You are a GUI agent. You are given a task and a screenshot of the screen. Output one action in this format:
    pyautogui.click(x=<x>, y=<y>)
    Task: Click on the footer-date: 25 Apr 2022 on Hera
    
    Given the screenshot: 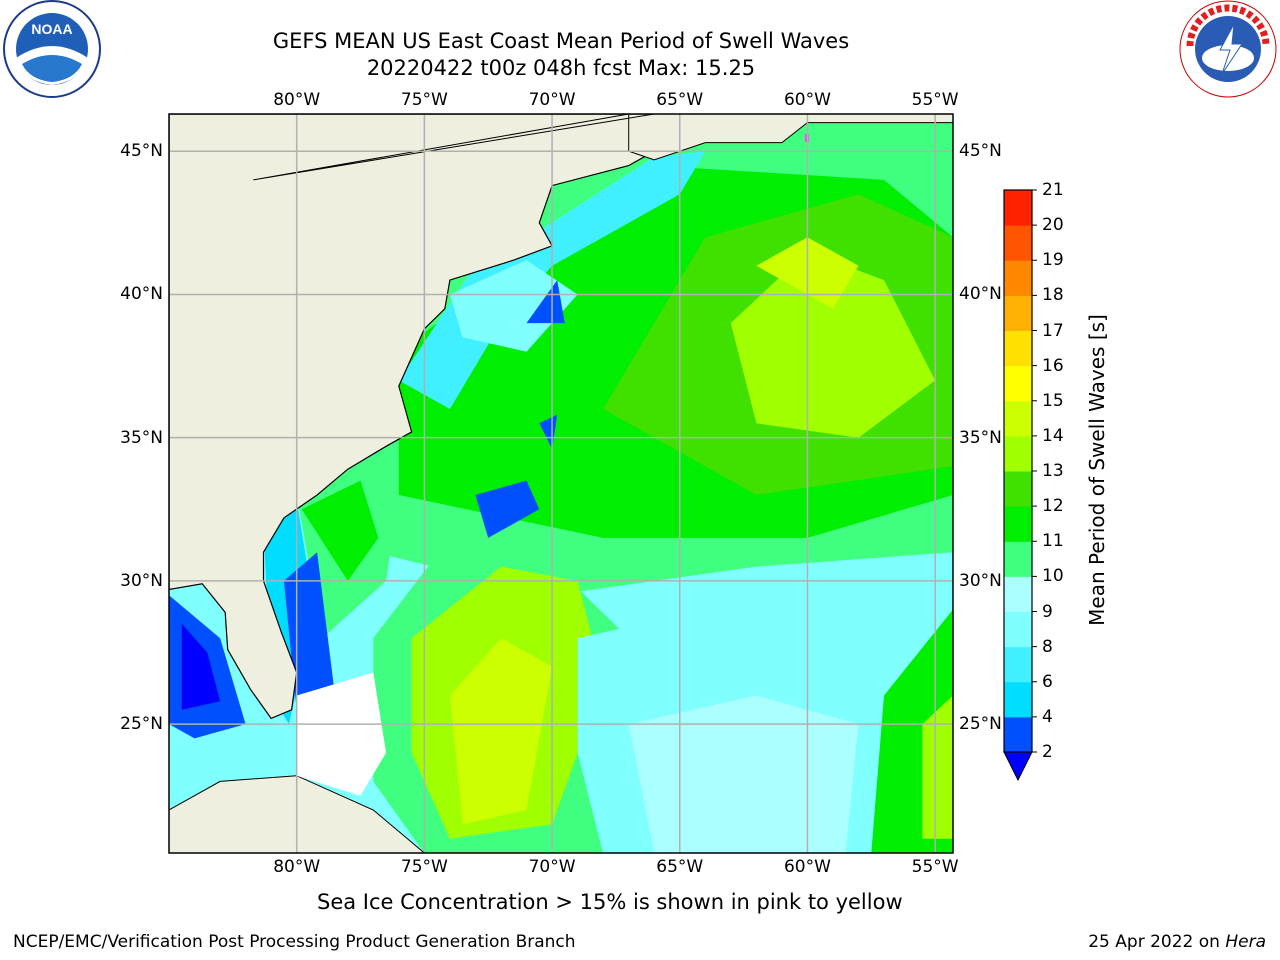 What is the action you would take?
    pyautogui.click(x=1177, y=942)
    